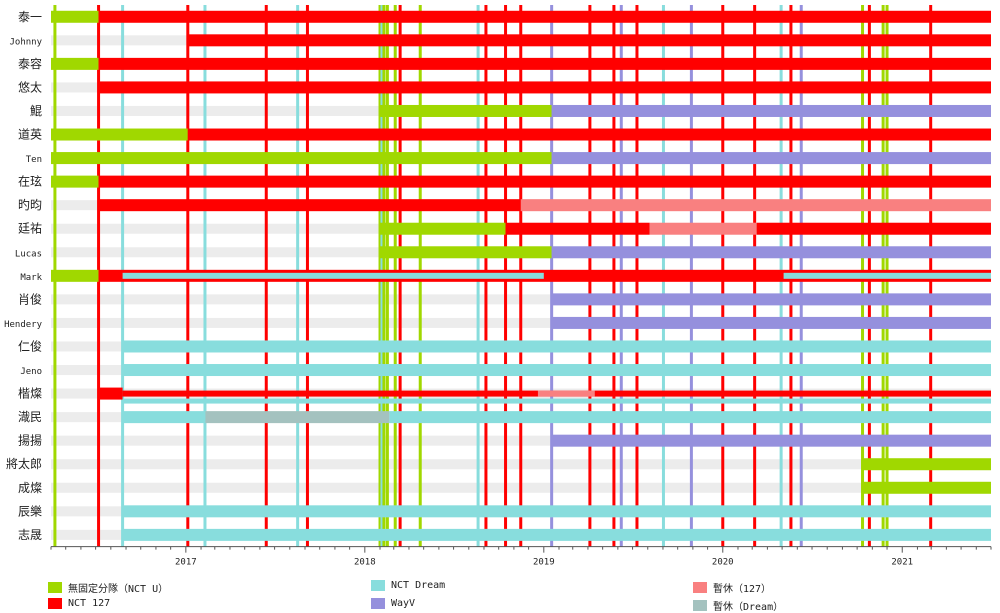 This screenshot has width=1000, height=613. Describe the element at coordinates (28, 254) in the screenshot. I see `member-label: Lucas` at that location.